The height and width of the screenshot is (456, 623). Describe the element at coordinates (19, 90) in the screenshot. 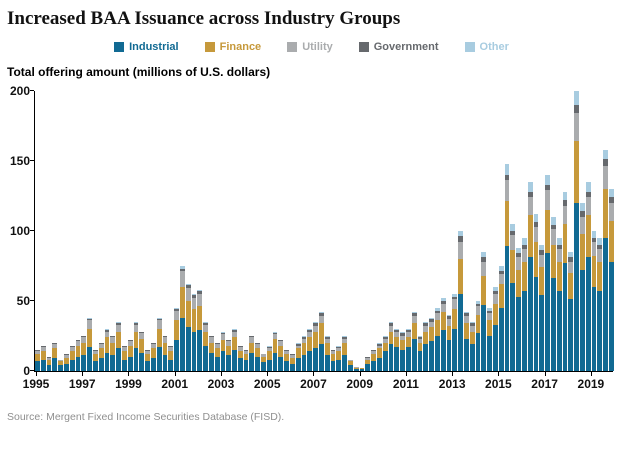

I see `y-tick-label: 200` at that location.